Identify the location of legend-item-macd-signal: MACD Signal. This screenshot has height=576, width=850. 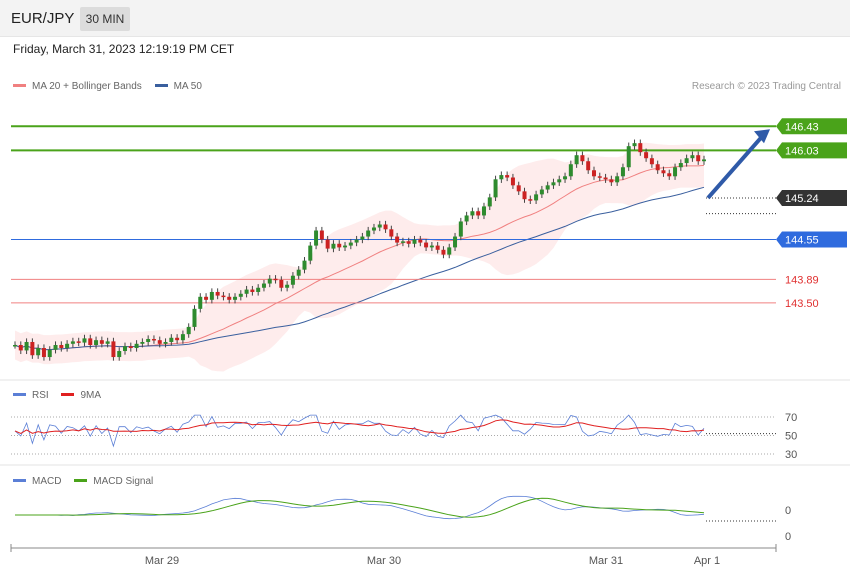
(113, 481).